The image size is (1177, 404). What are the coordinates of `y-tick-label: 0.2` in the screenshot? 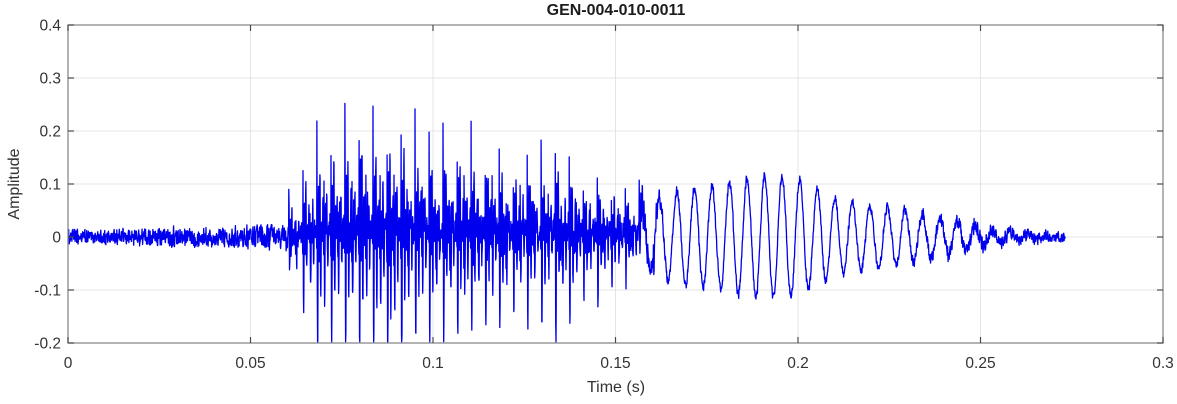 It's located at (50, 132).